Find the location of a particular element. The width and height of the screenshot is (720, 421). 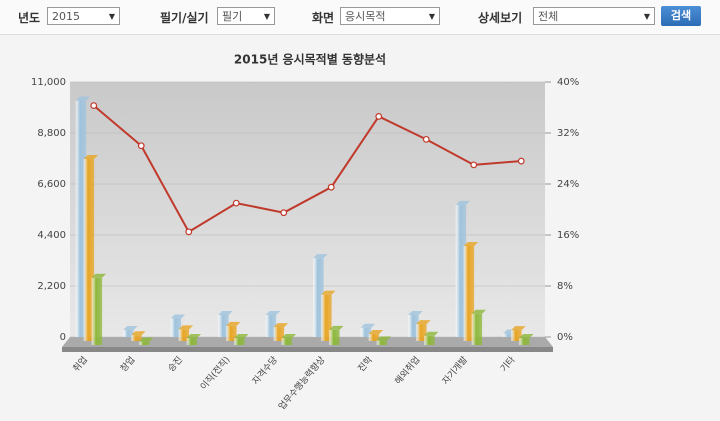

y2-tick-label: 0% is located at coordinates (565, 337).